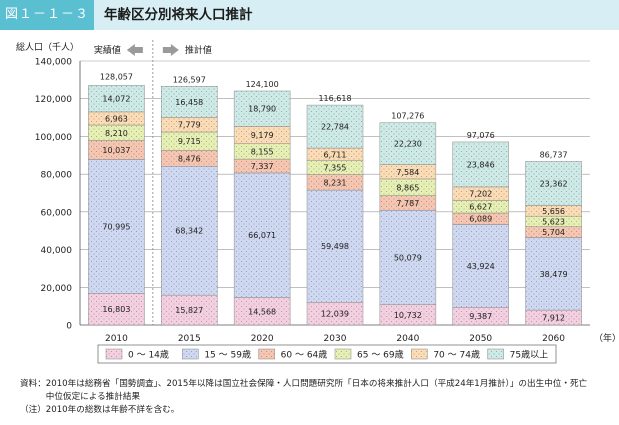 The height and width of the screenshot is (425, 619). I want to click on total-label: 86,737, so click(554, 154).